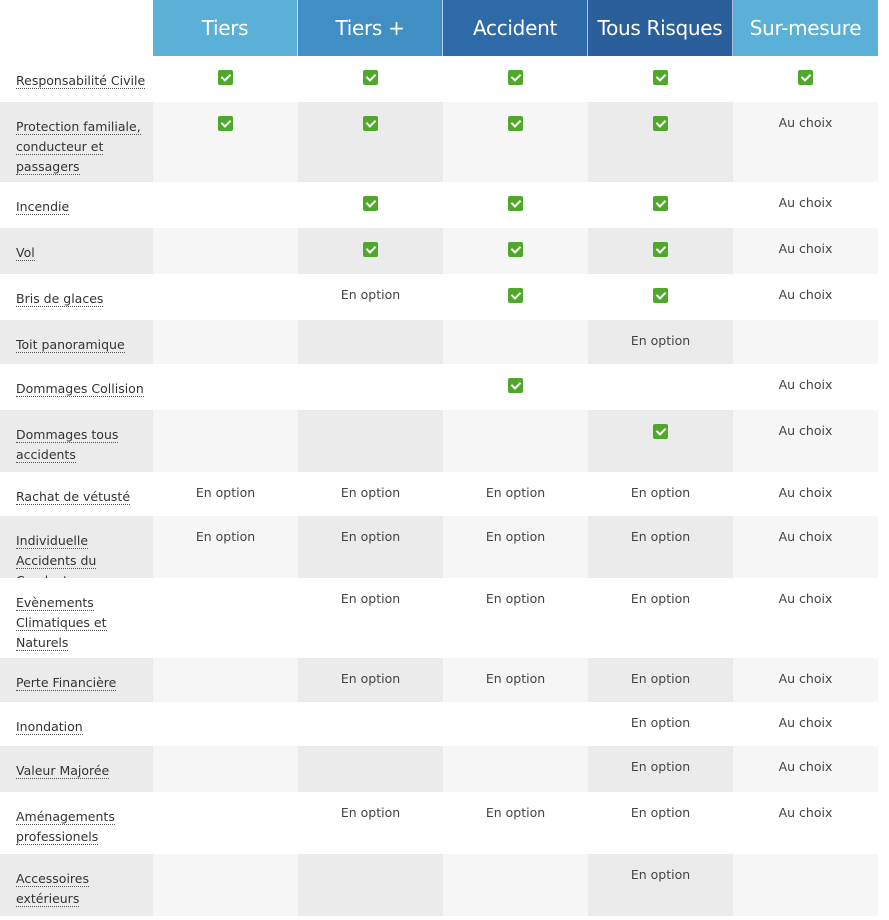 The height and width of the screenshot is (920, 889). What do you see at coordinates (73, 497) in the screenshot?
I see `coverage-label-link: Rachat de vétusté` at bounding box center [73, 497].